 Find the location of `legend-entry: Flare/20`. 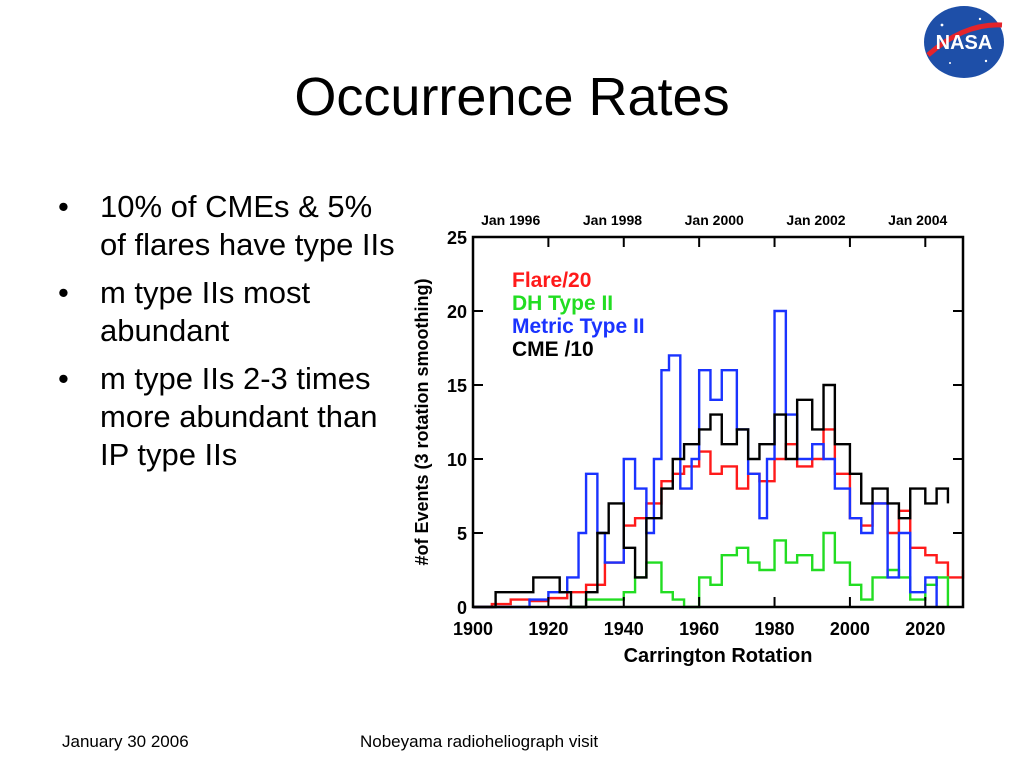

legend-entry: Flare/20 is located at coordinates (551, 280).